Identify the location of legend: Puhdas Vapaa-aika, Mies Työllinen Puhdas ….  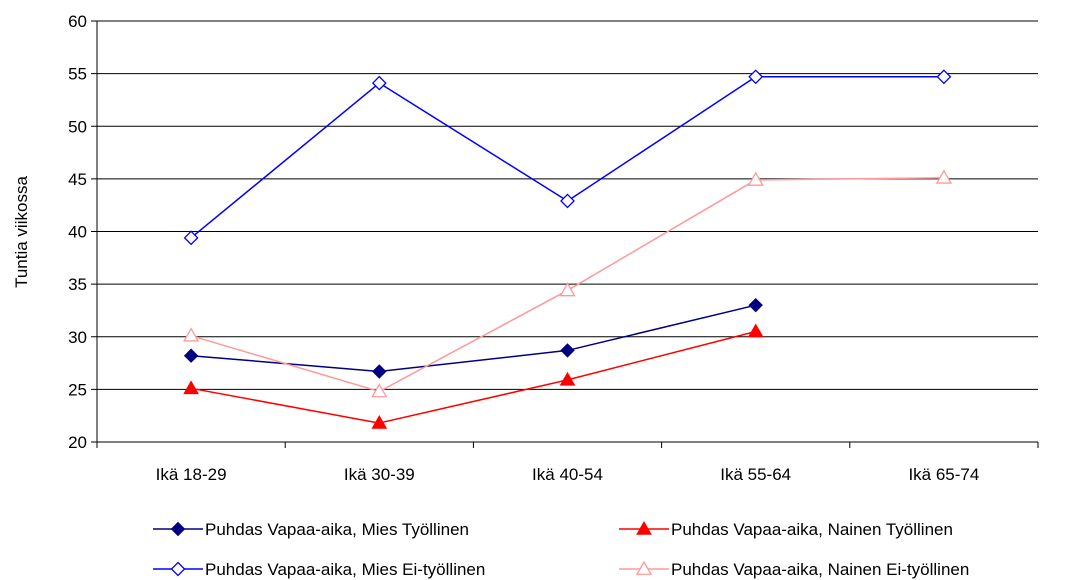
(561, 549).